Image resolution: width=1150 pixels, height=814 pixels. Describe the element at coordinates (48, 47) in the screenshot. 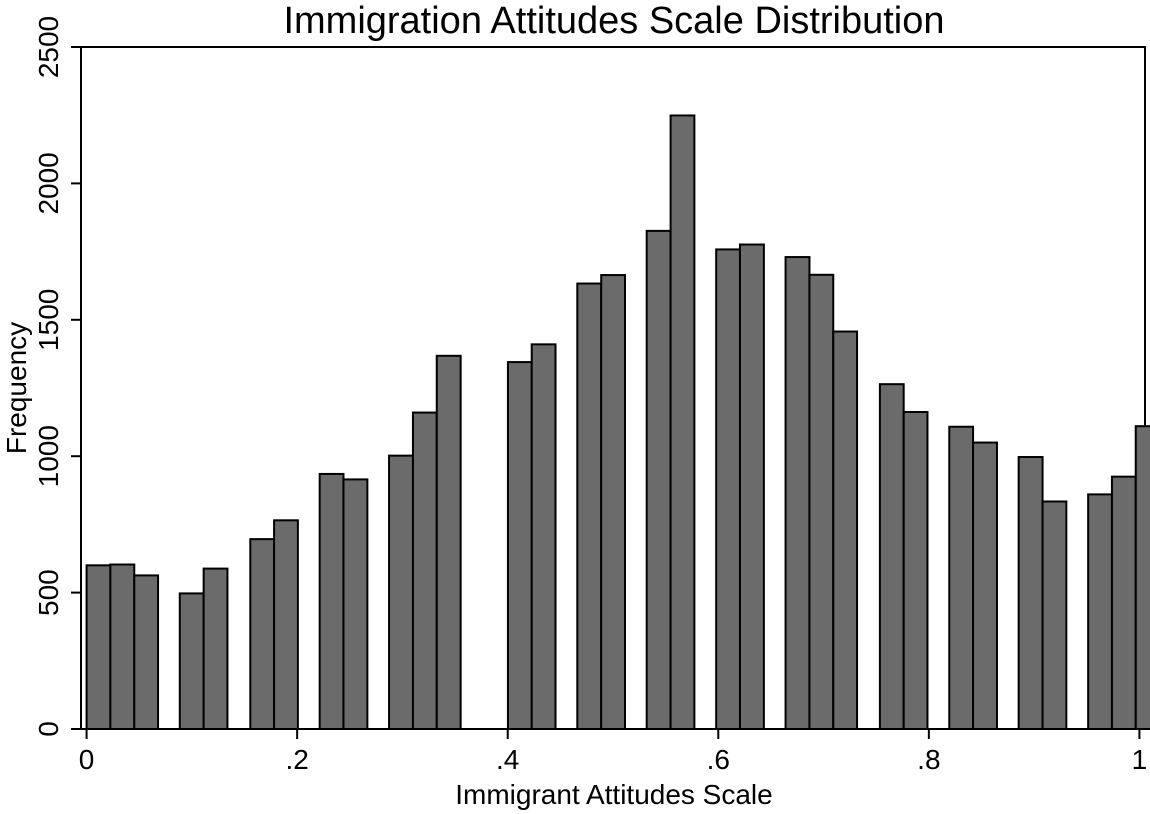

I see `y-tick-label: 2500` at that location.